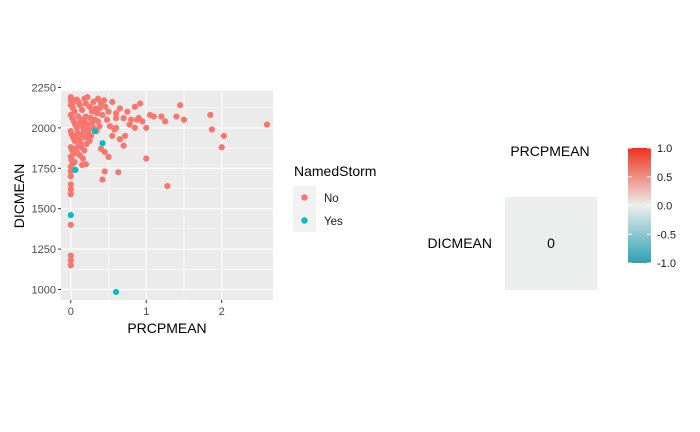  I want to click on legend-marker-no, so click(304, 197).